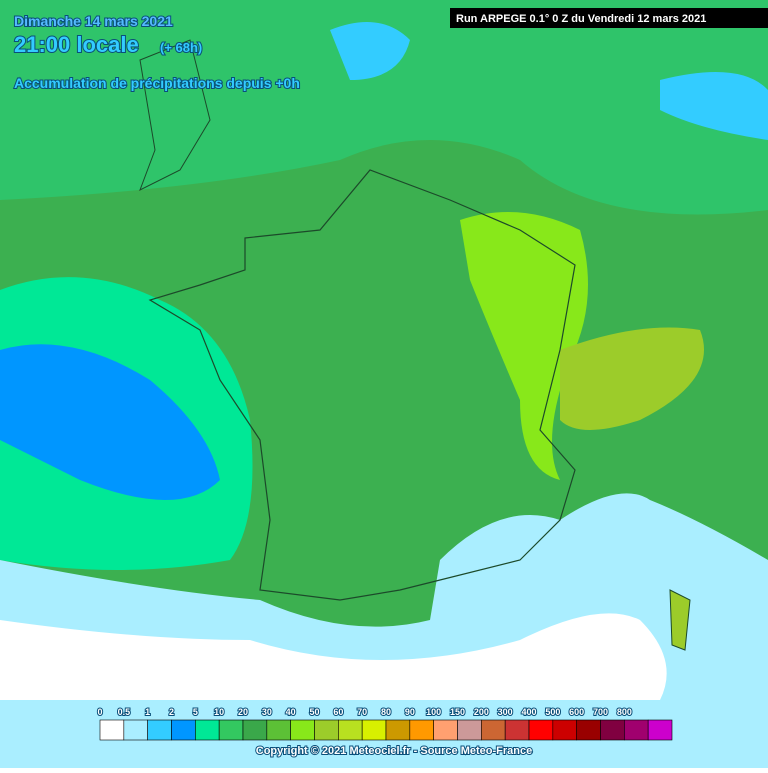 The width and height of the screenshot is (768, 773). I want to click on legend-label: 200, so click(481, 712).